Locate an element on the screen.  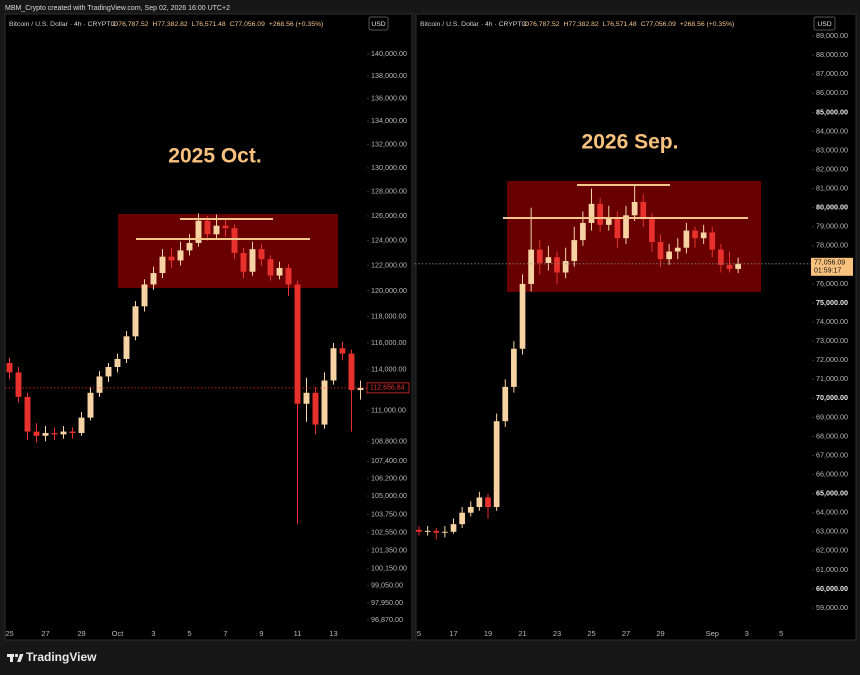
y-tick-label: 96,870.00 is located at coordinates (387, 619).